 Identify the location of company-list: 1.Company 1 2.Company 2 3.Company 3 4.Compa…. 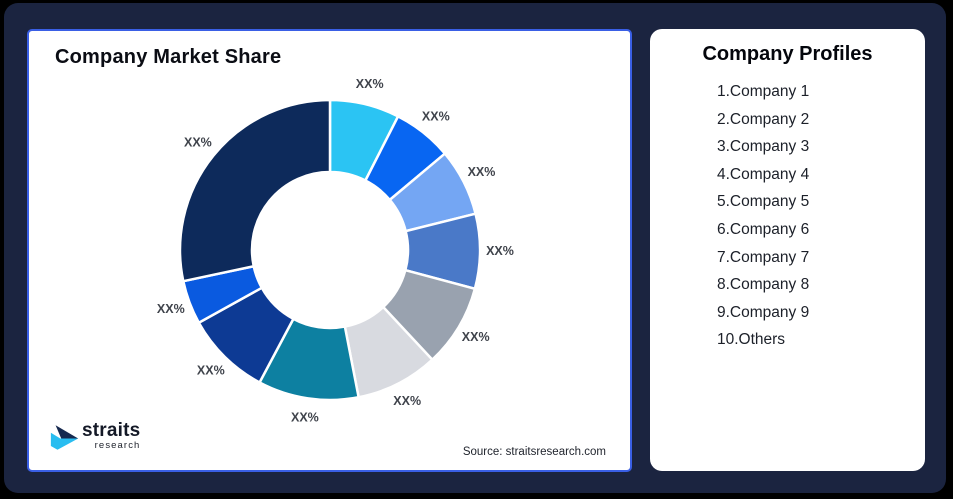
(763, 216).